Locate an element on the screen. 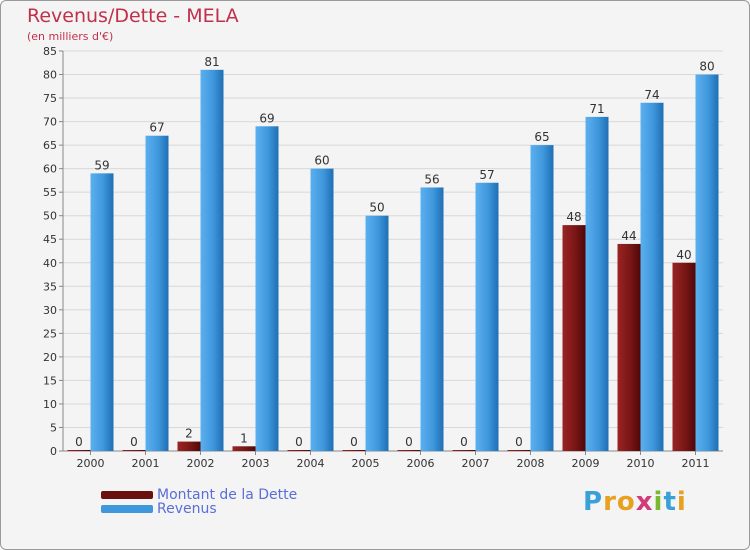 The image size is (750, 550). legend-swatch-dette is located at coordinates (127, 495).